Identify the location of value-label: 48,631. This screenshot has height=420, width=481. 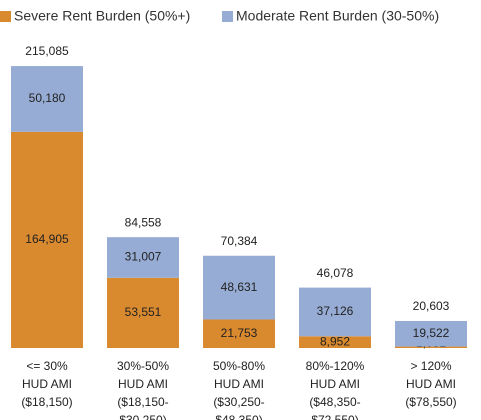
(239, 287).